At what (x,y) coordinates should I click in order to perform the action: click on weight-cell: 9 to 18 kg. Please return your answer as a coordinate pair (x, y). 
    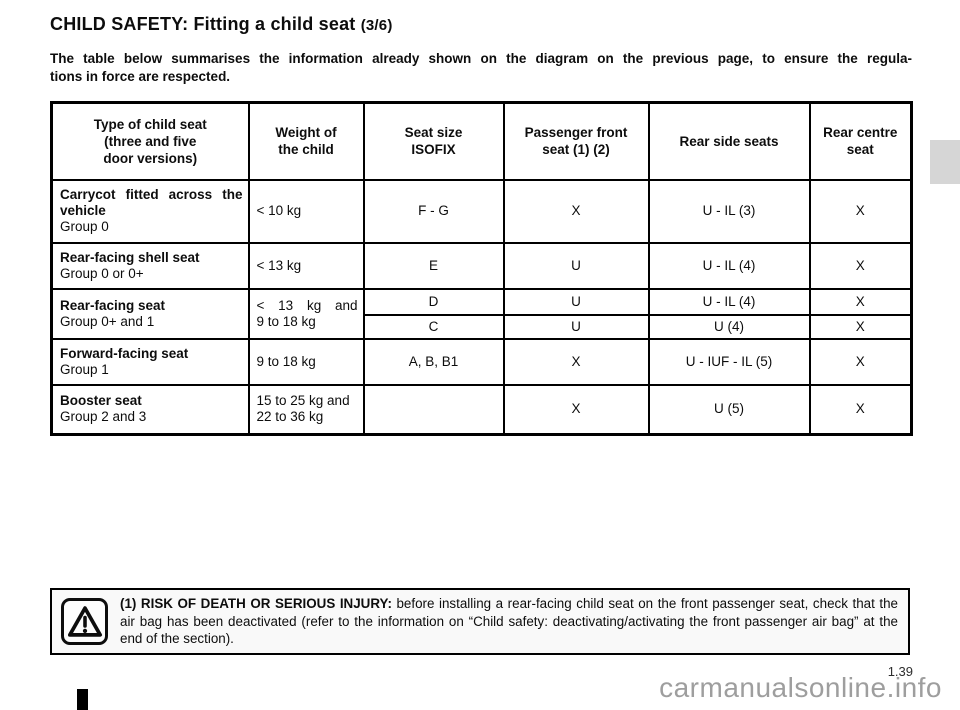
    Looking at the image, I should click on (306, 361).